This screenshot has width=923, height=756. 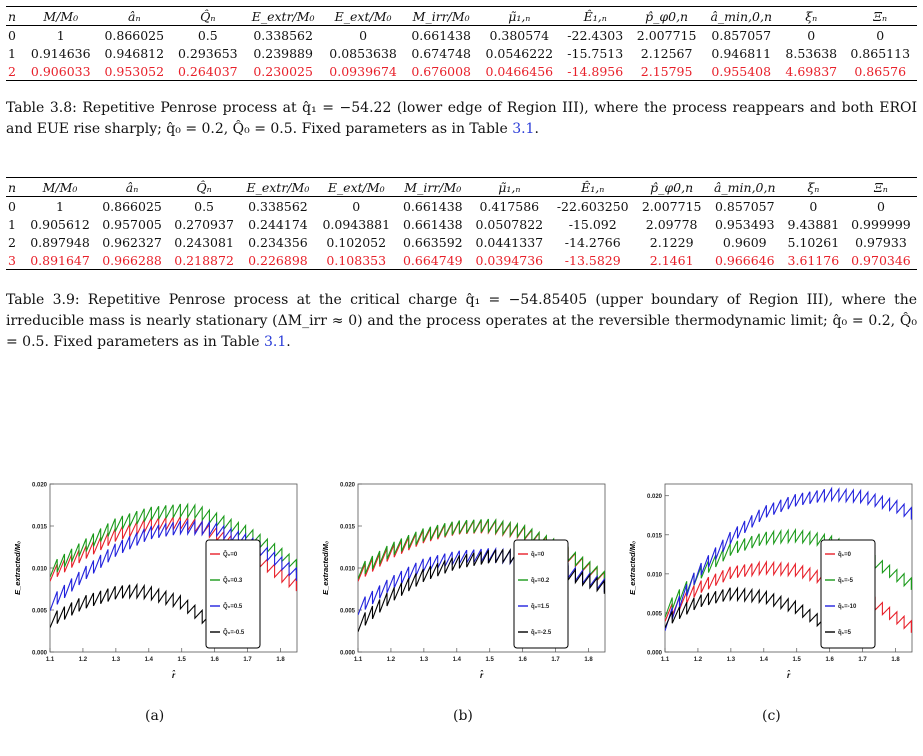 I want to click on table-cell: -22.4303, so click(x=595, y=35).